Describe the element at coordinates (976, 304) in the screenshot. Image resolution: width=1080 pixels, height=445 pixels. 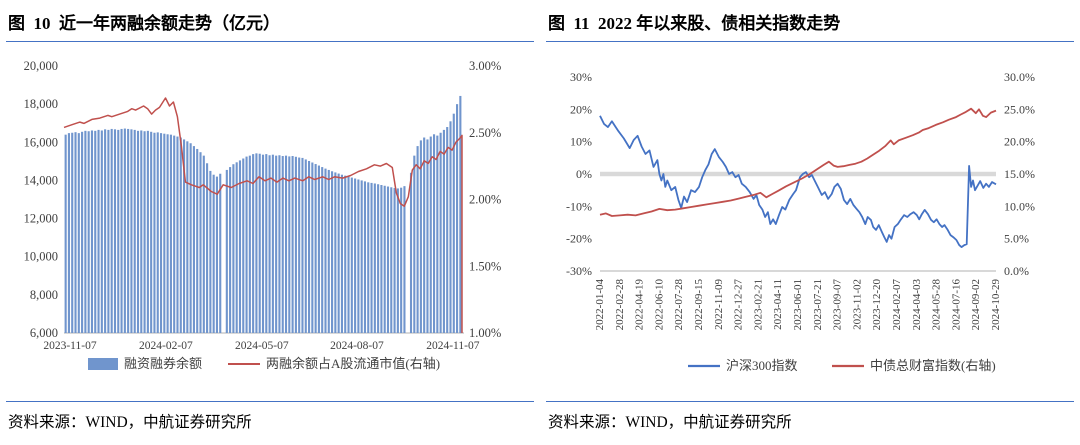
I see `svg-text: 2024-09-02` at that location.